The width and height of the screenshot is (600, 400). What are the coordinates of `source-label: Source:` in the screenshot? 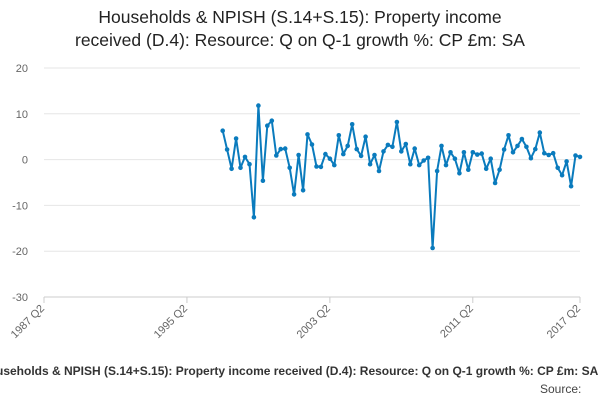 It's located at (561, 389).